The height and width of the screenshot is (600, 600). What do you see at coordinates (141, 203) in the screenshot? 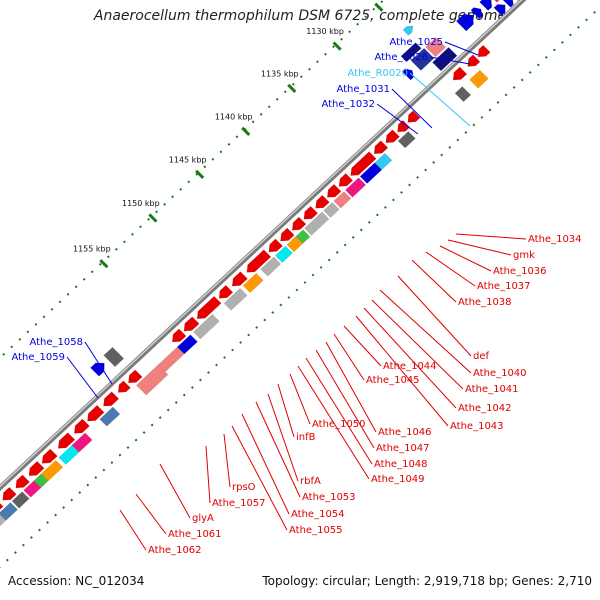
I see `scale-tick-label: 1150 kbp` at bounding box center [141, 203].